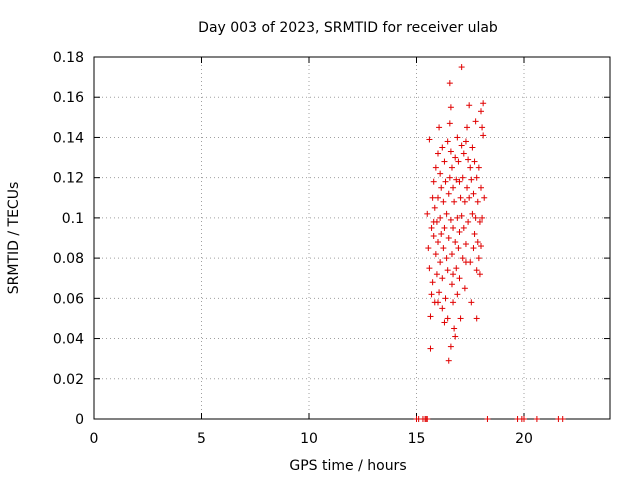 Image resolution: width=640 pixels, height=480 pixels. Describe the element at coordinates (524, 439) in the screenshot. I see `x-tick-label: 20` at that location.